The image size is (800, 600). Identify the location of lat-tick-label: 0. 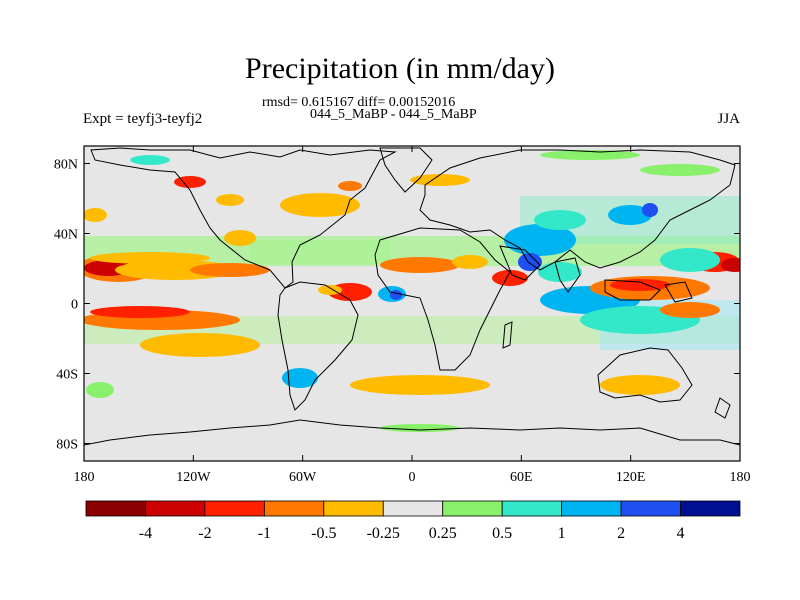
(74, 305).